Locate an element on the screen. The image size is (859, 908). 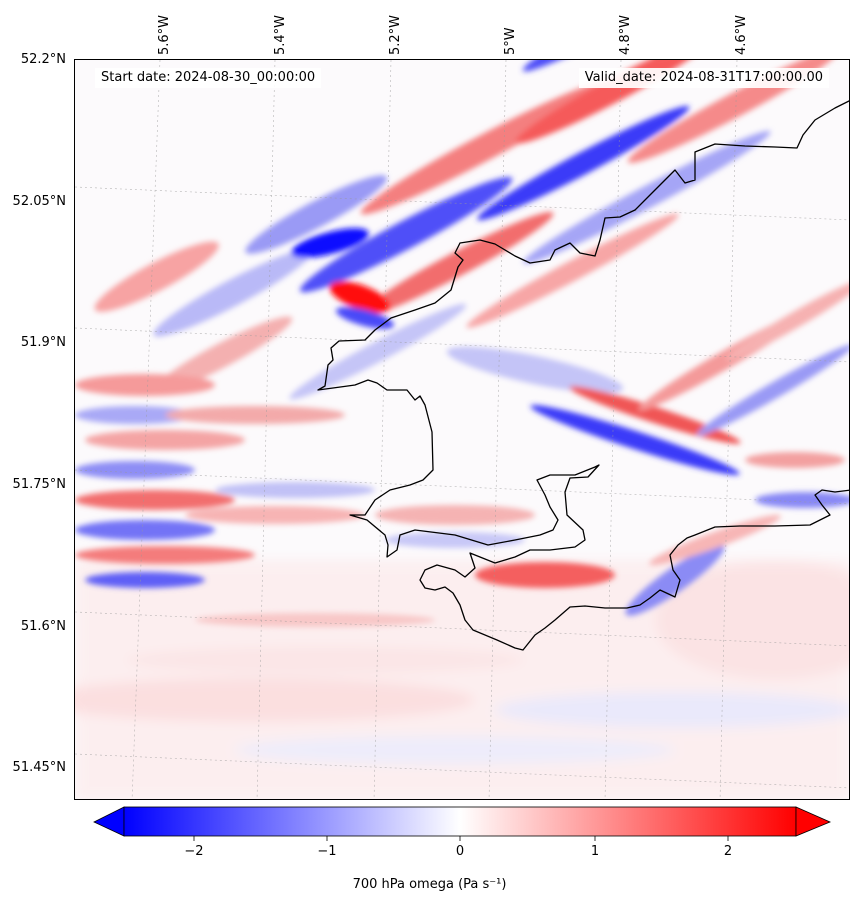
lon-label-4.6w: 4.6°W is located at coordinates (741, 34).